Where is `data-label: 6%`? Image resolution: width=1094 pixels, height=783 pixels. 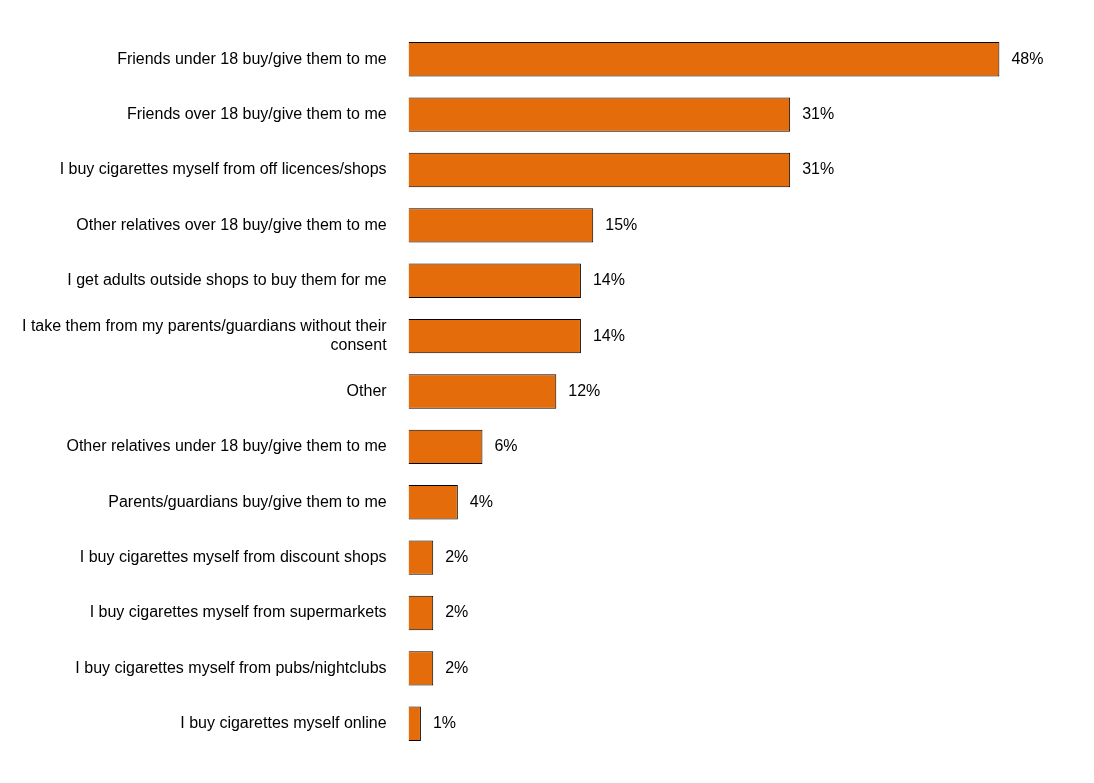
data-label: 6% is located at coordinates (506, 446).